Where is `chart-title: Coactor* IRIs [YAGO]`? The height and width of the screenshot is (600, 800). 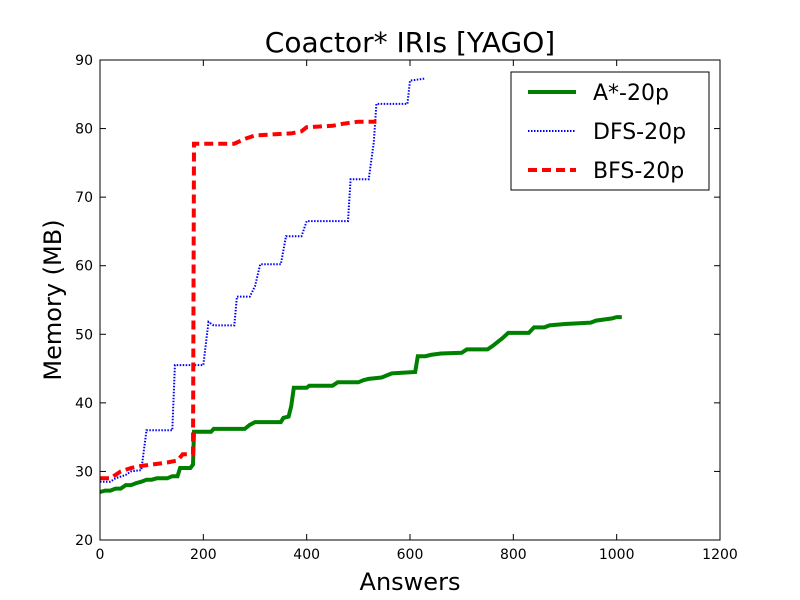 chart-title: Coactor* IRIs [YAGO] is located at coordinates (410, 42).